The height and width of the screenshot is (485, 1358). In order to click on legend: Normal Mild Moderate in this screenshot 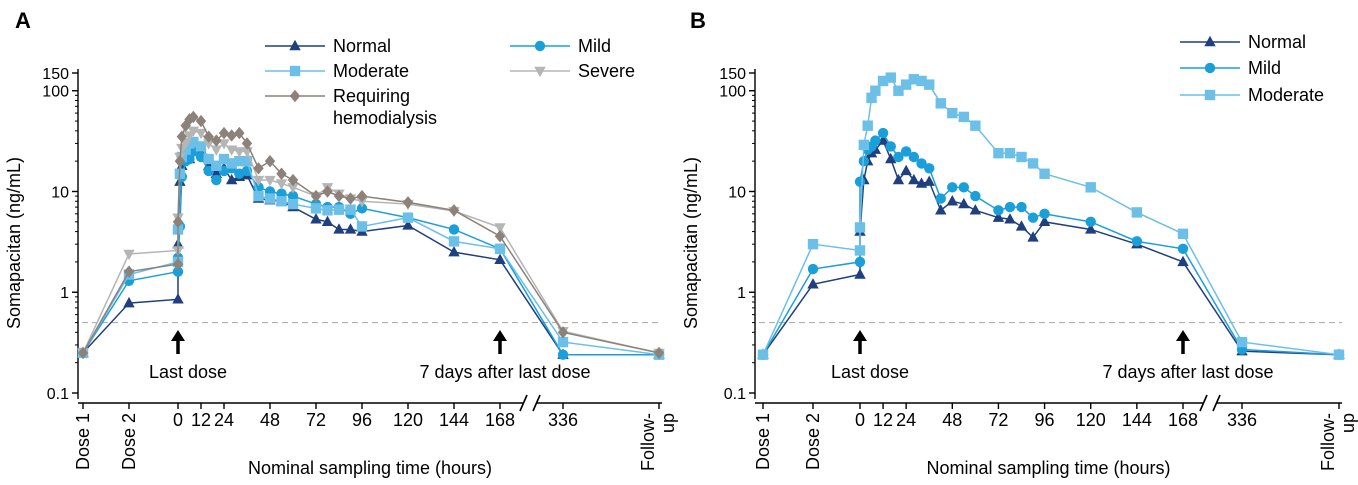, I will do `click(1252, 68)`.